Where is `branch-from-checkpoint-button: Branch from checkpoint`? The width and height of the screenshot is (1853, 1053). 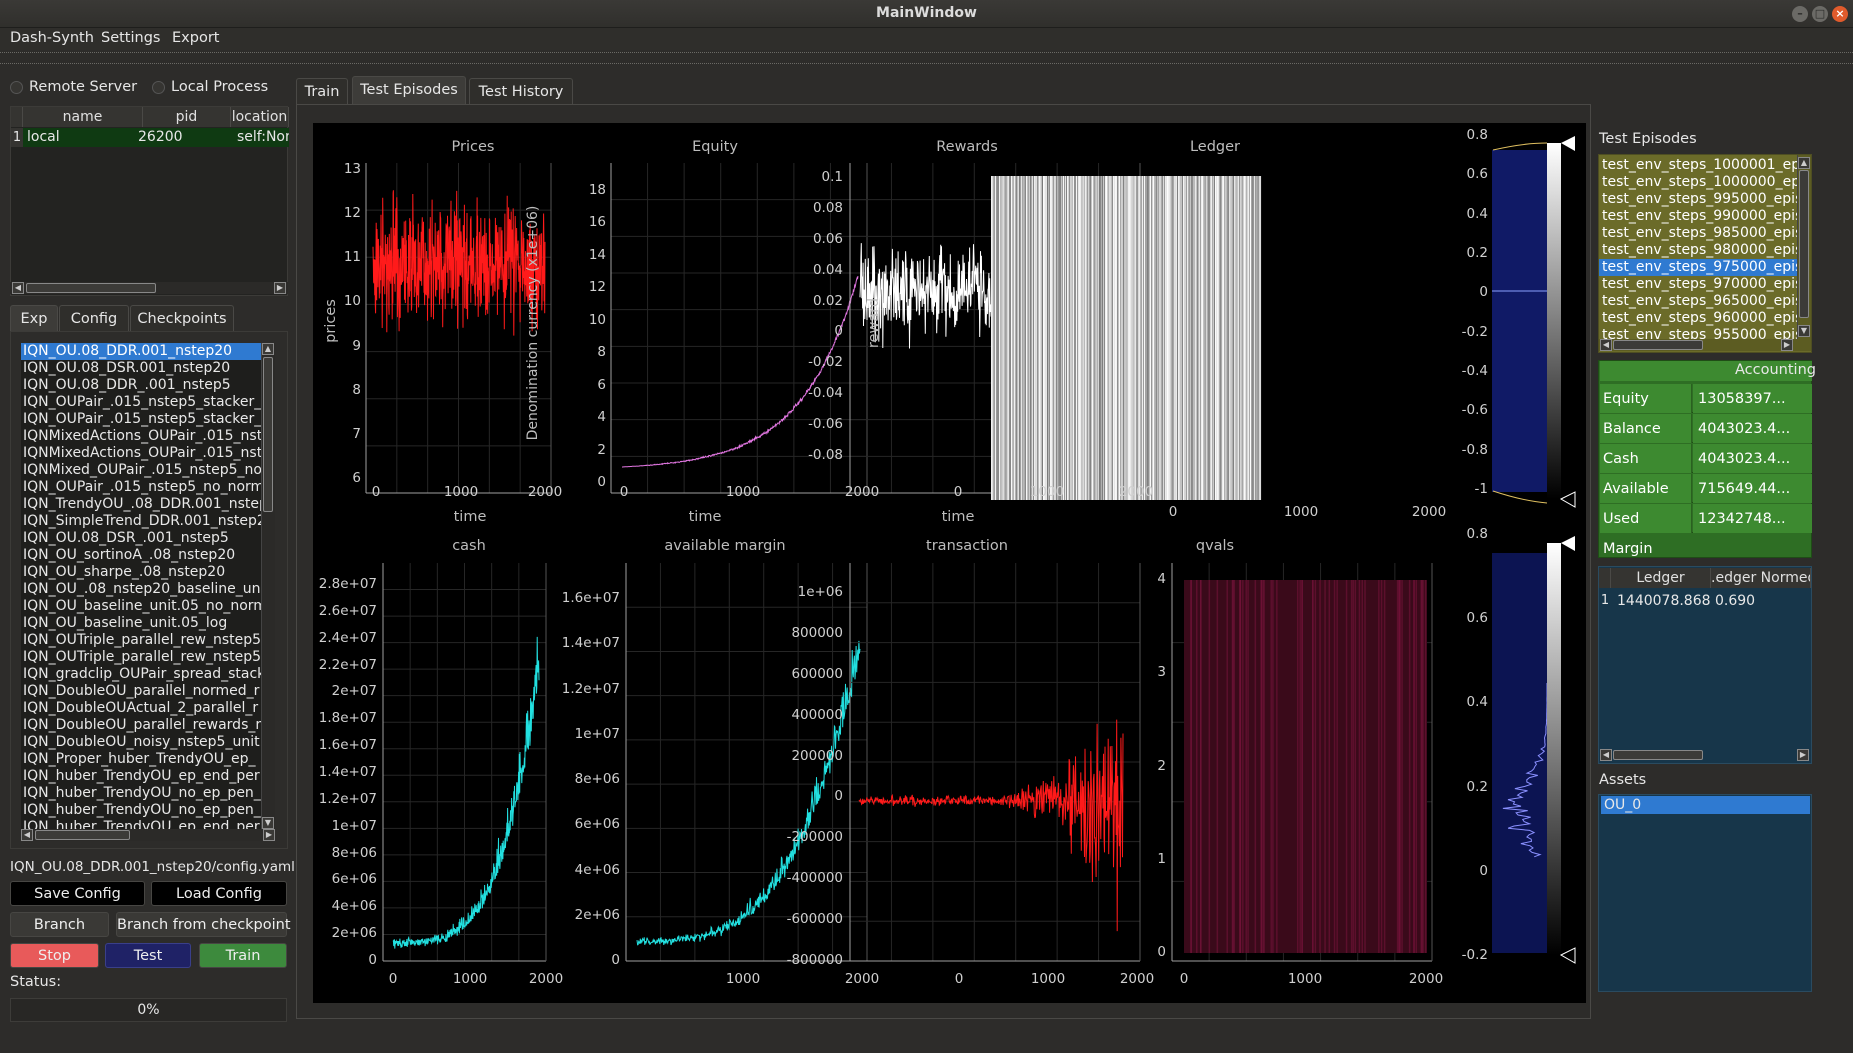 branch-from-checkpoint-button: Branch from checkpoint is located at coordinates (203, 924).